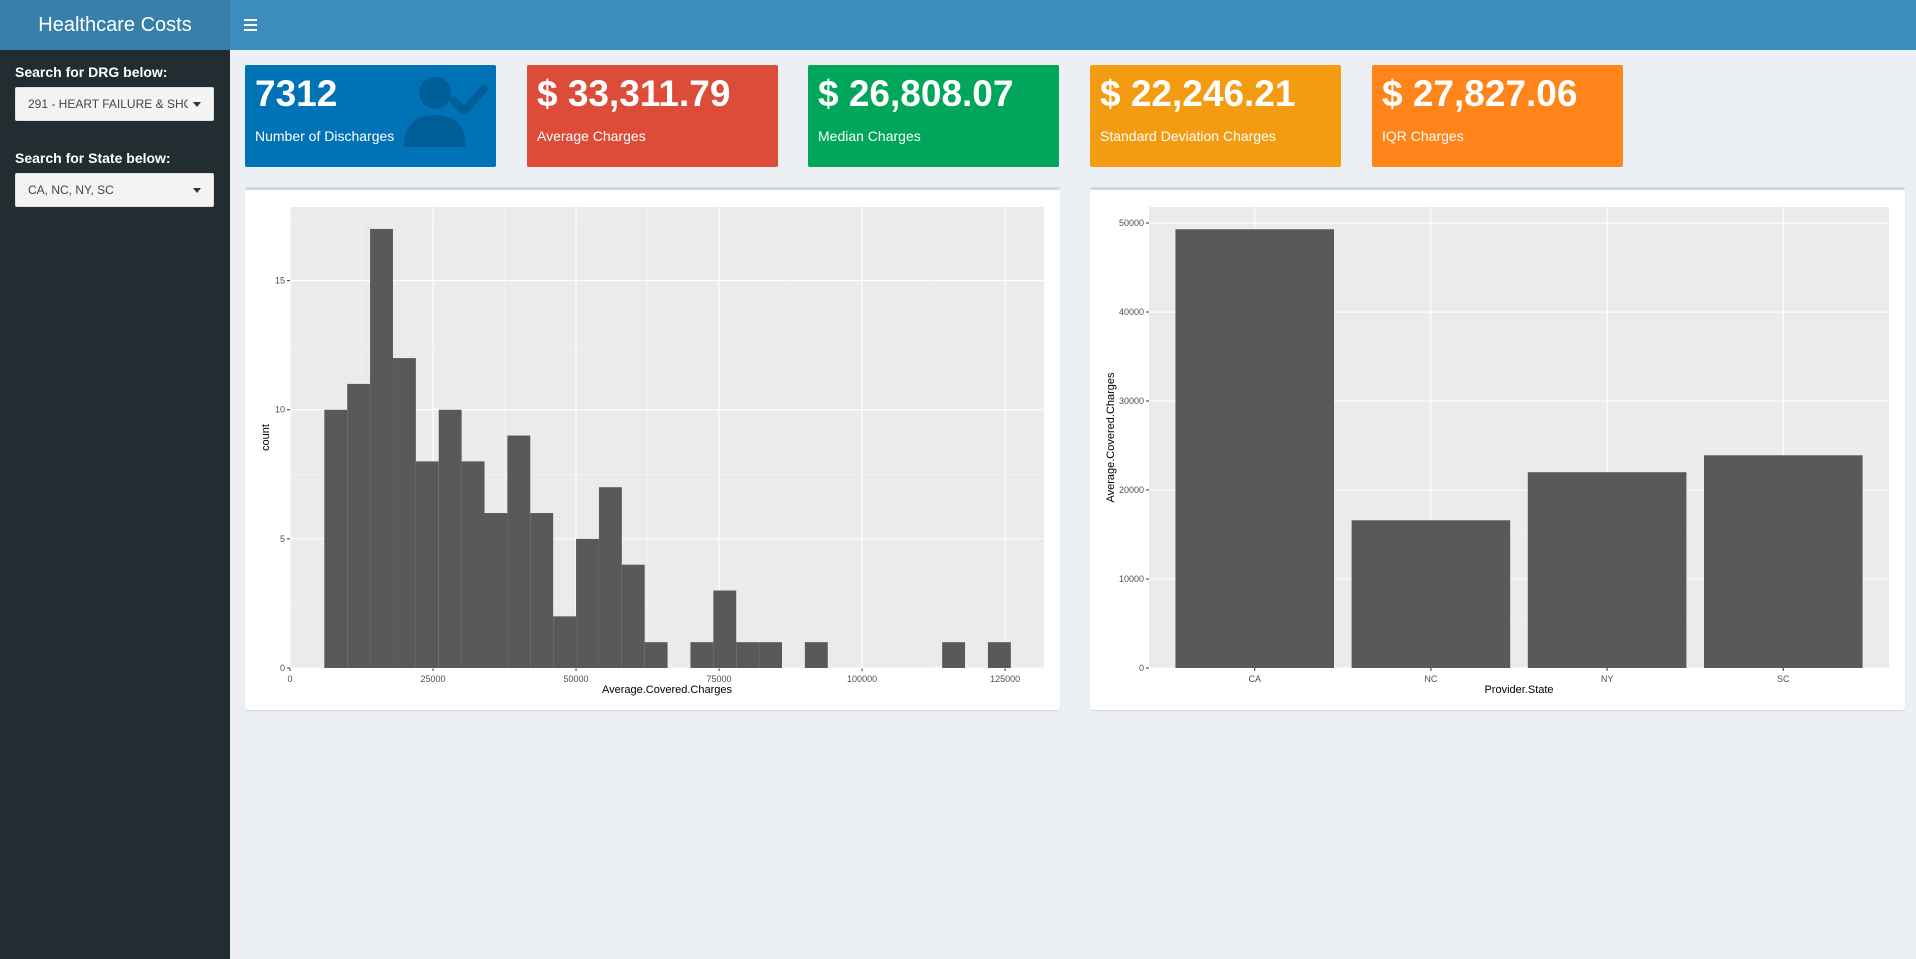 Image resolution: width=1916 pixels, height=959 pixels. Describe the element at coordinates (1131, 401) in the screenshot. I see `y-tick-label: 30000` at that location.